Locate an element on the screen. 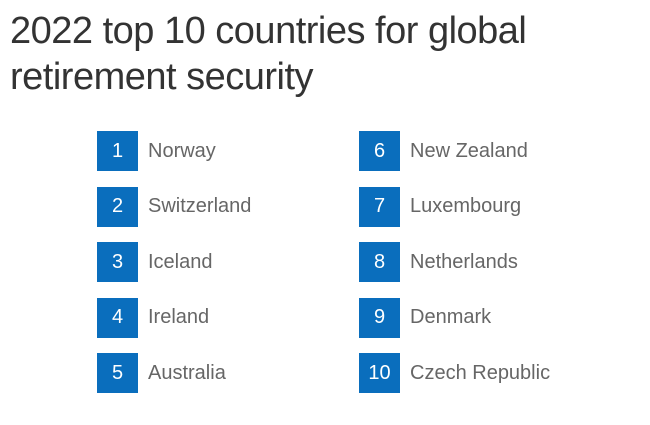 The height and width of the screenshot is (425, 650). rank-badge: 2 is located at coordinates (117, 206).